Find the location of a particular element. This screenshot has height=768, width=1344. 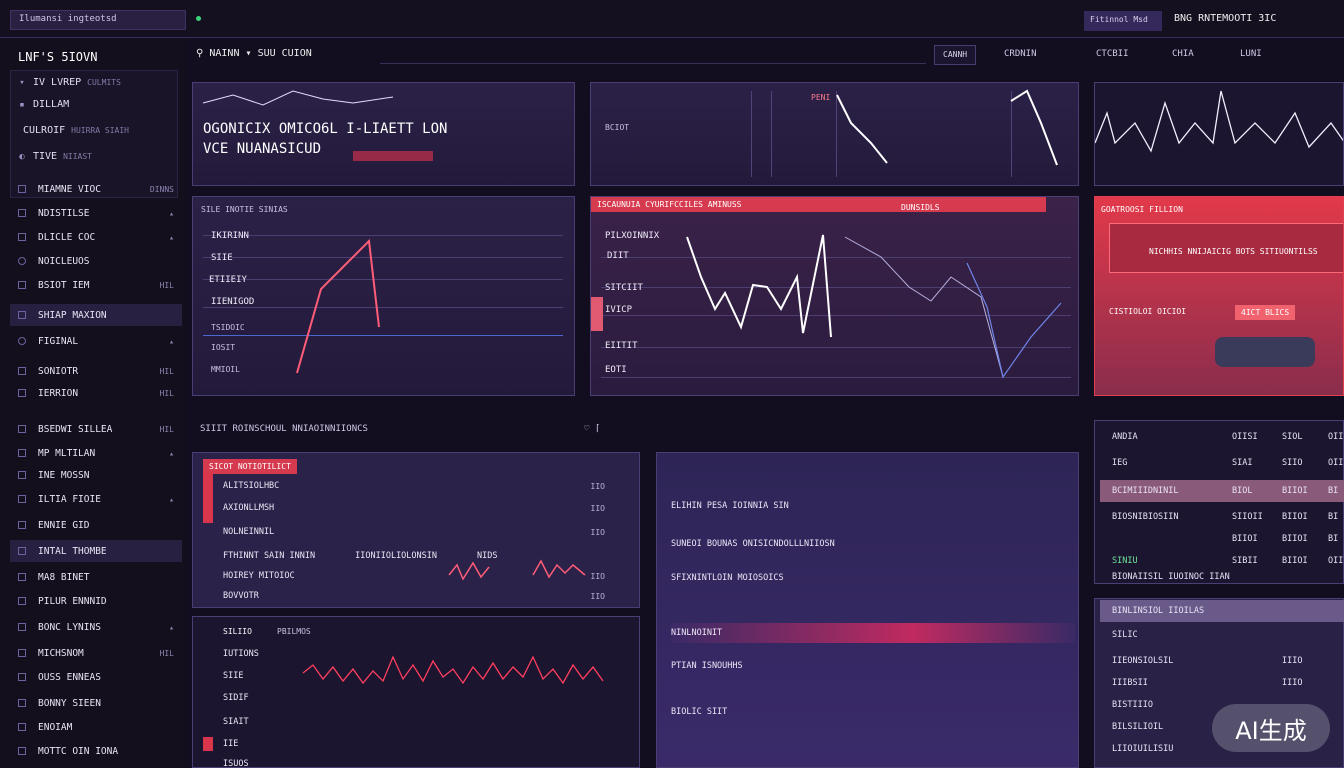

grid-line is located at coordinates (836, 377).